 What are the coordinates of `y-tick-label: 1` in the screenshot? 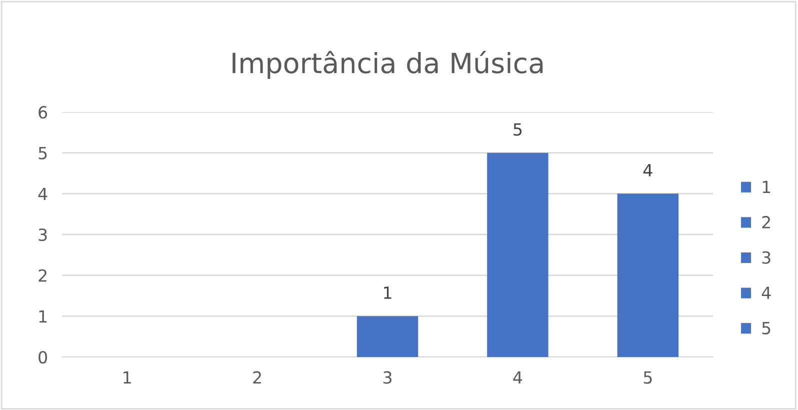 It's located at (43, 316).